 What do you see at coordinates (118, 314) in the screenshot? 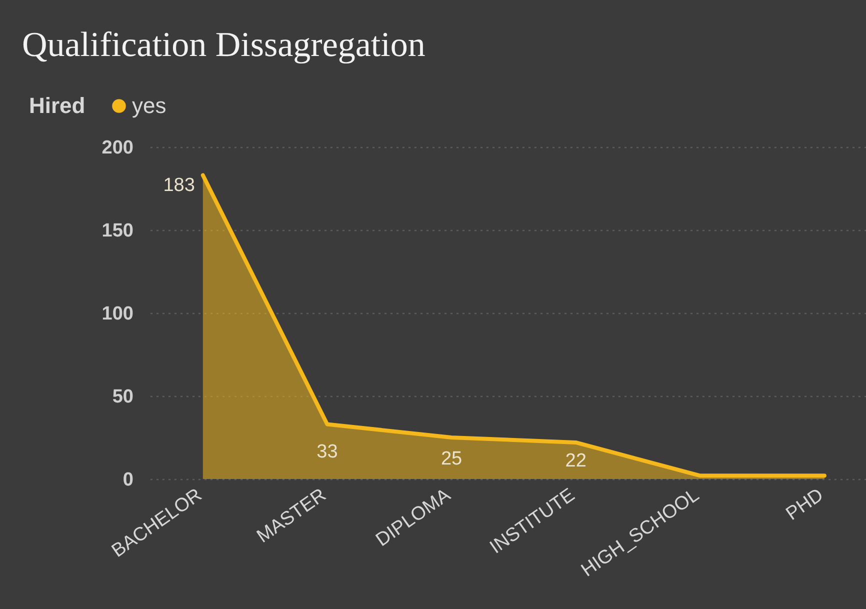
I see `y-tick-label: 100` at bounding box center [118, 314].